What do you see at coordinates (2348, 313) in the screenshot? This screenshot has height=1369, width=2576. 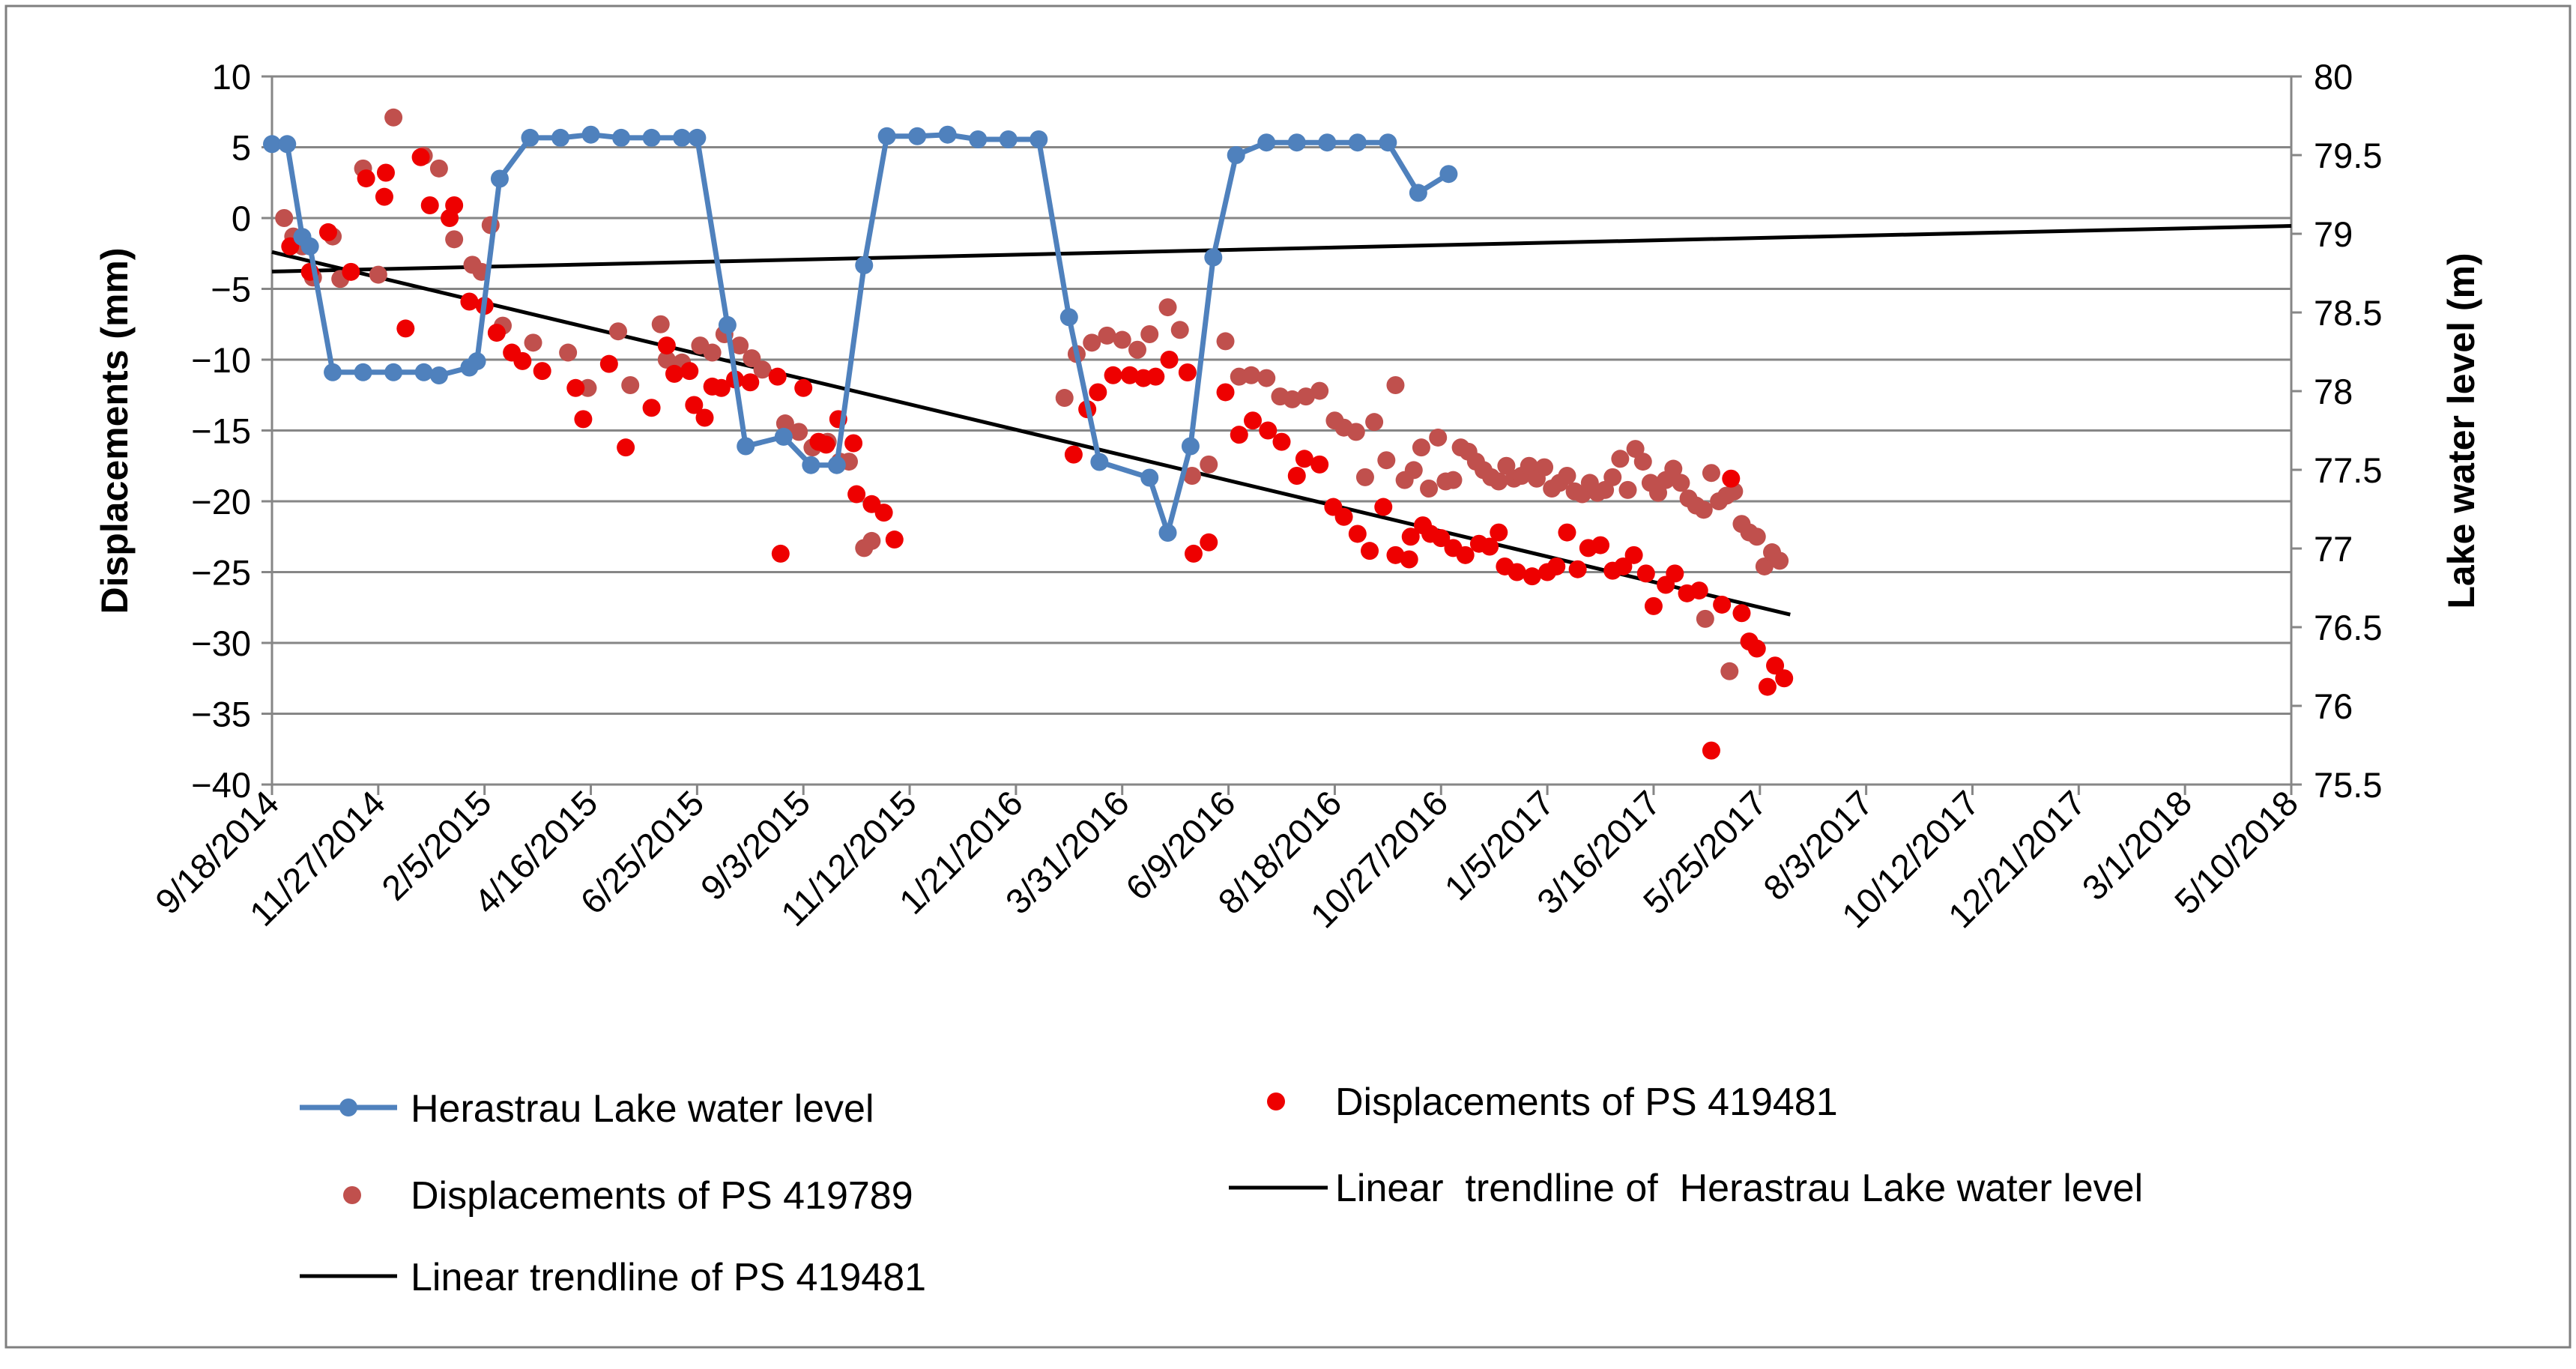 I see `y2tick-label: 78.5` at bounding box center [2348, 313].